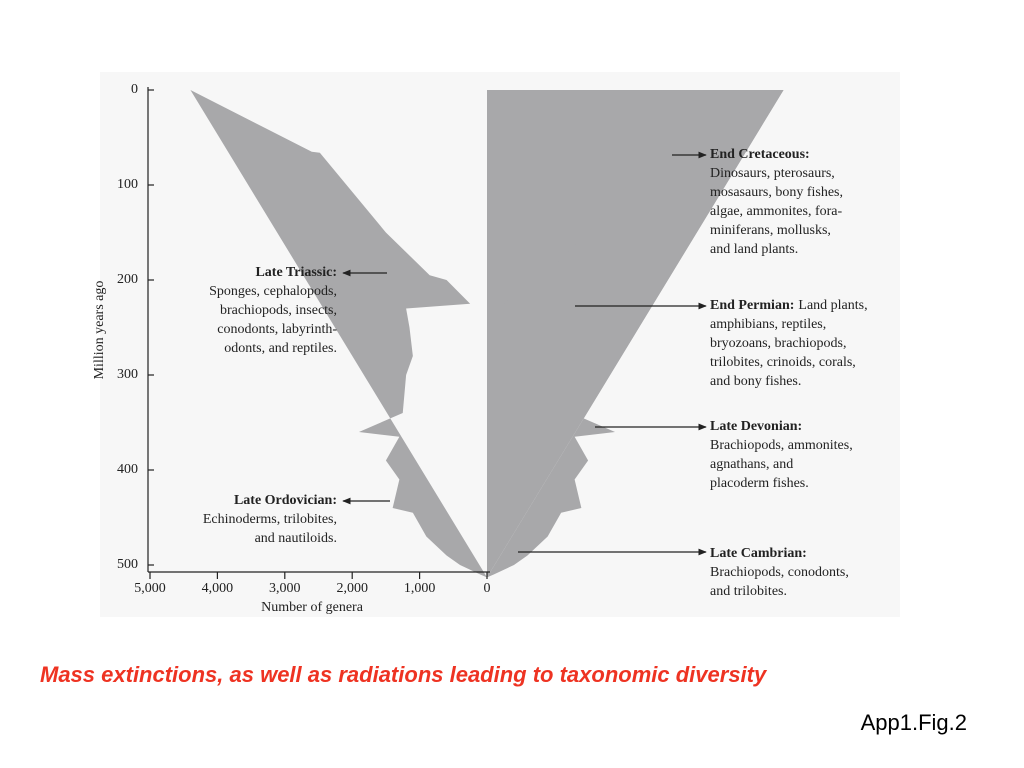  I want to click on annotation-line: bryozoans, brachiopods,, so click(778, 343).